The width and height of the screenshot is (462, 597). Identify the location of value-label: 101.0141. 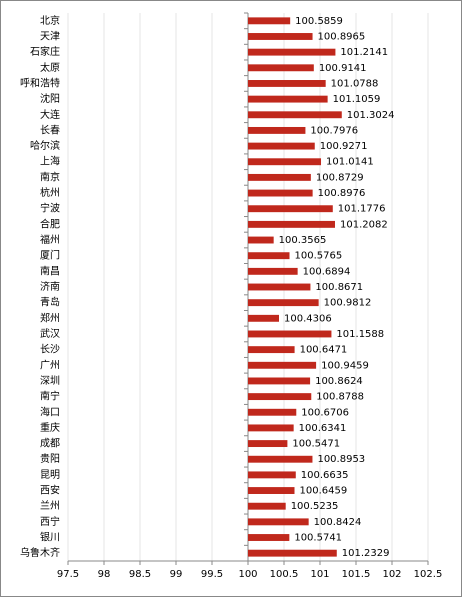
(350, 162).